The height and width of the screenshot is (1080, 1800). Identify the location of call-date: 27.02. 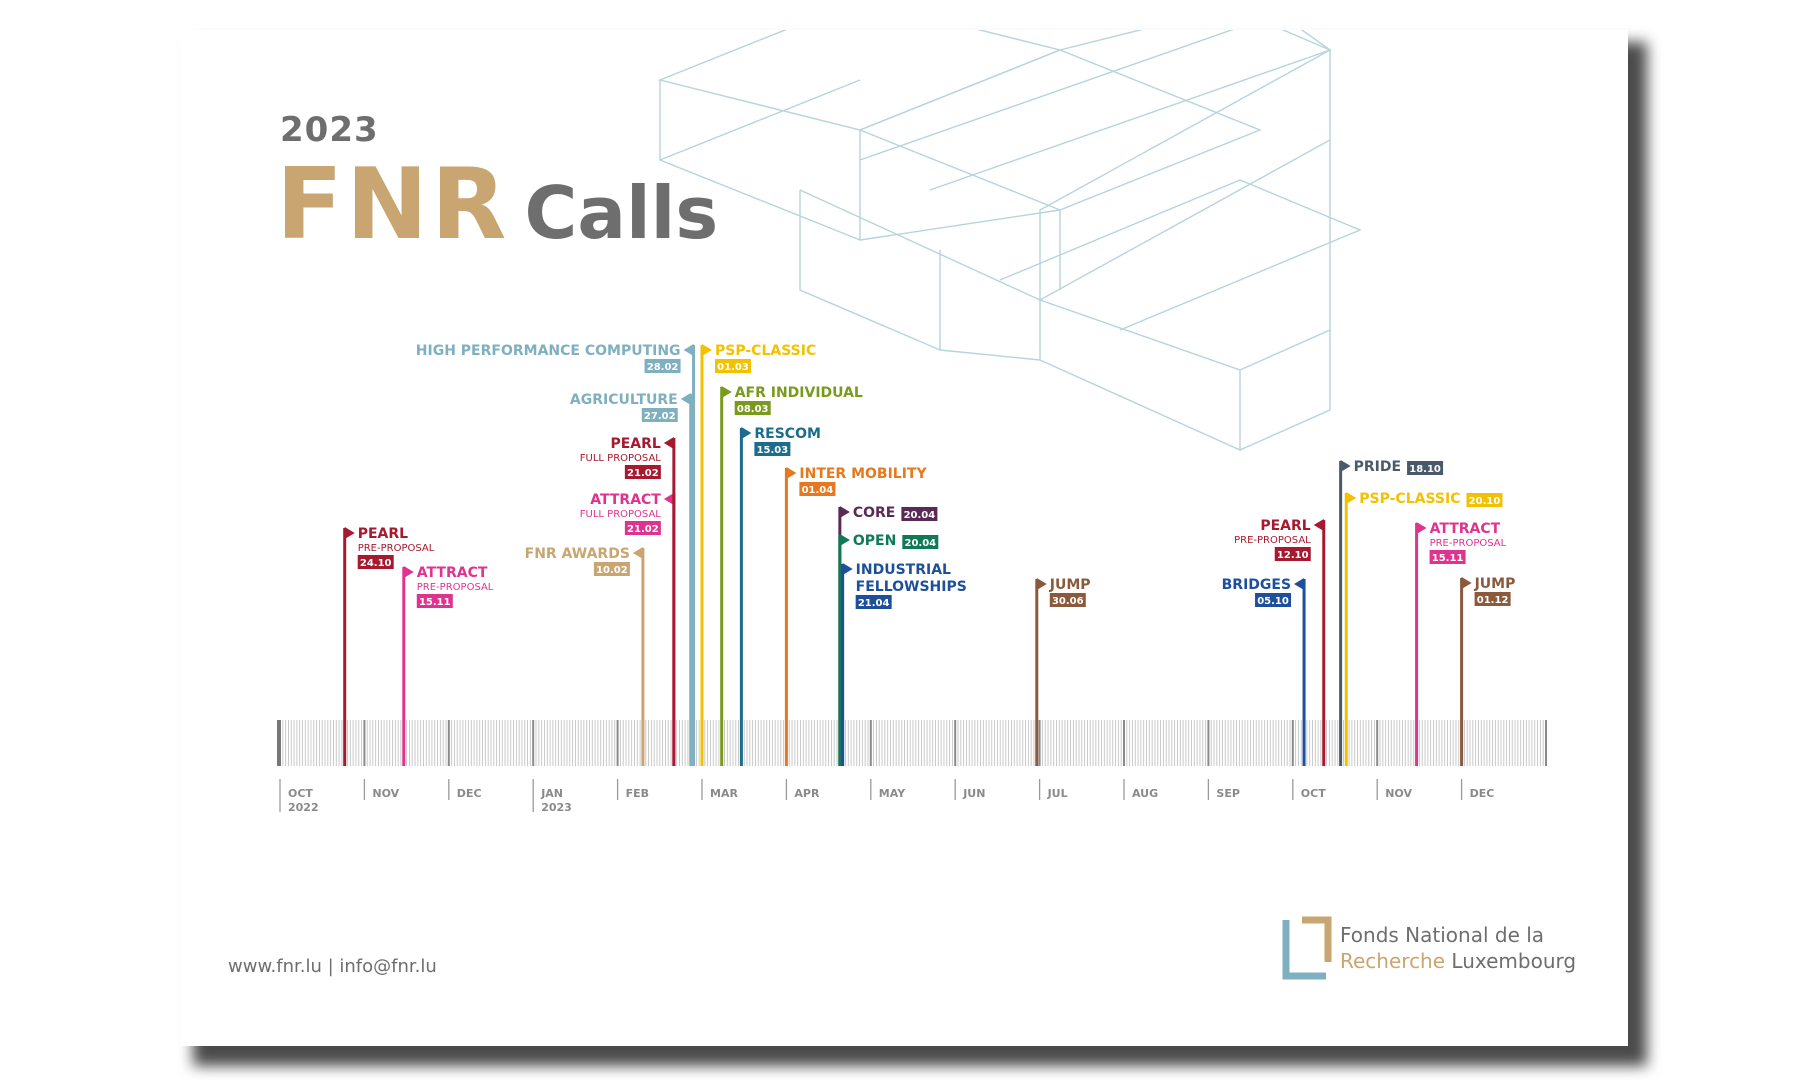
(660, 416).